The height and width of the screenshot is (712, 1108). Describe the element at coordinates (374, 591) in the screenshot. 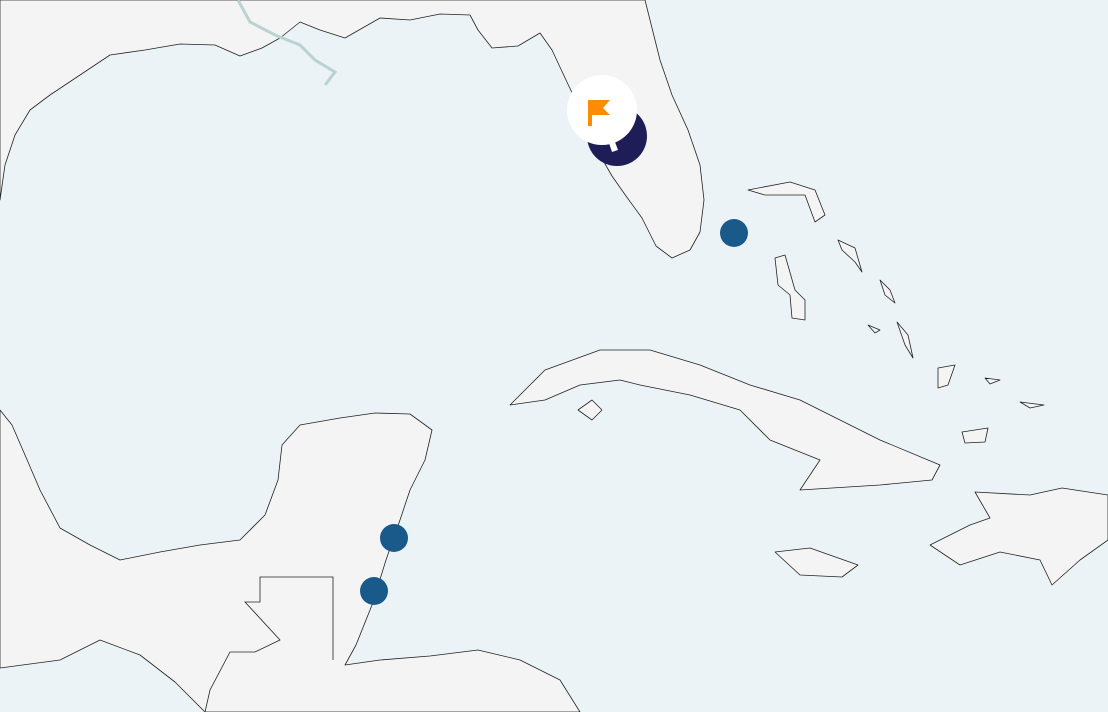

I see `map-marker-belize-south` at that location.